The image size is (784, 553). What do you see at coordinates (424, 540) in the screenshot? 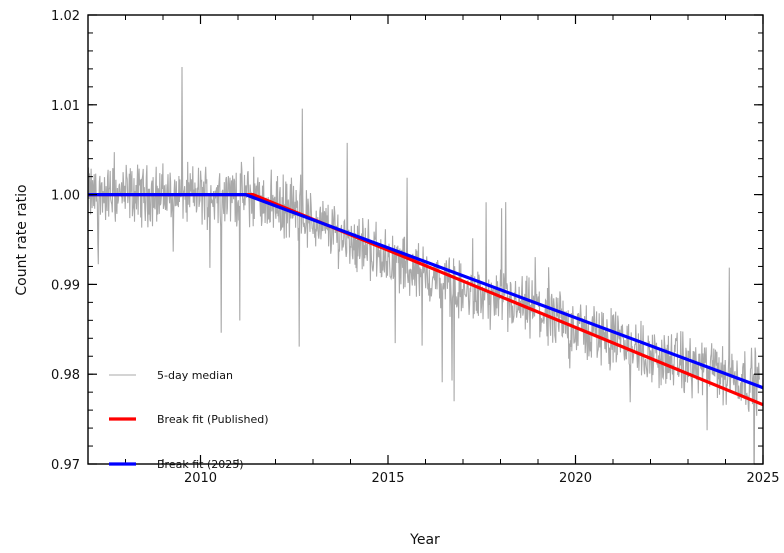
I see `x-axis-label: Year` at bounding box center [424, 540].